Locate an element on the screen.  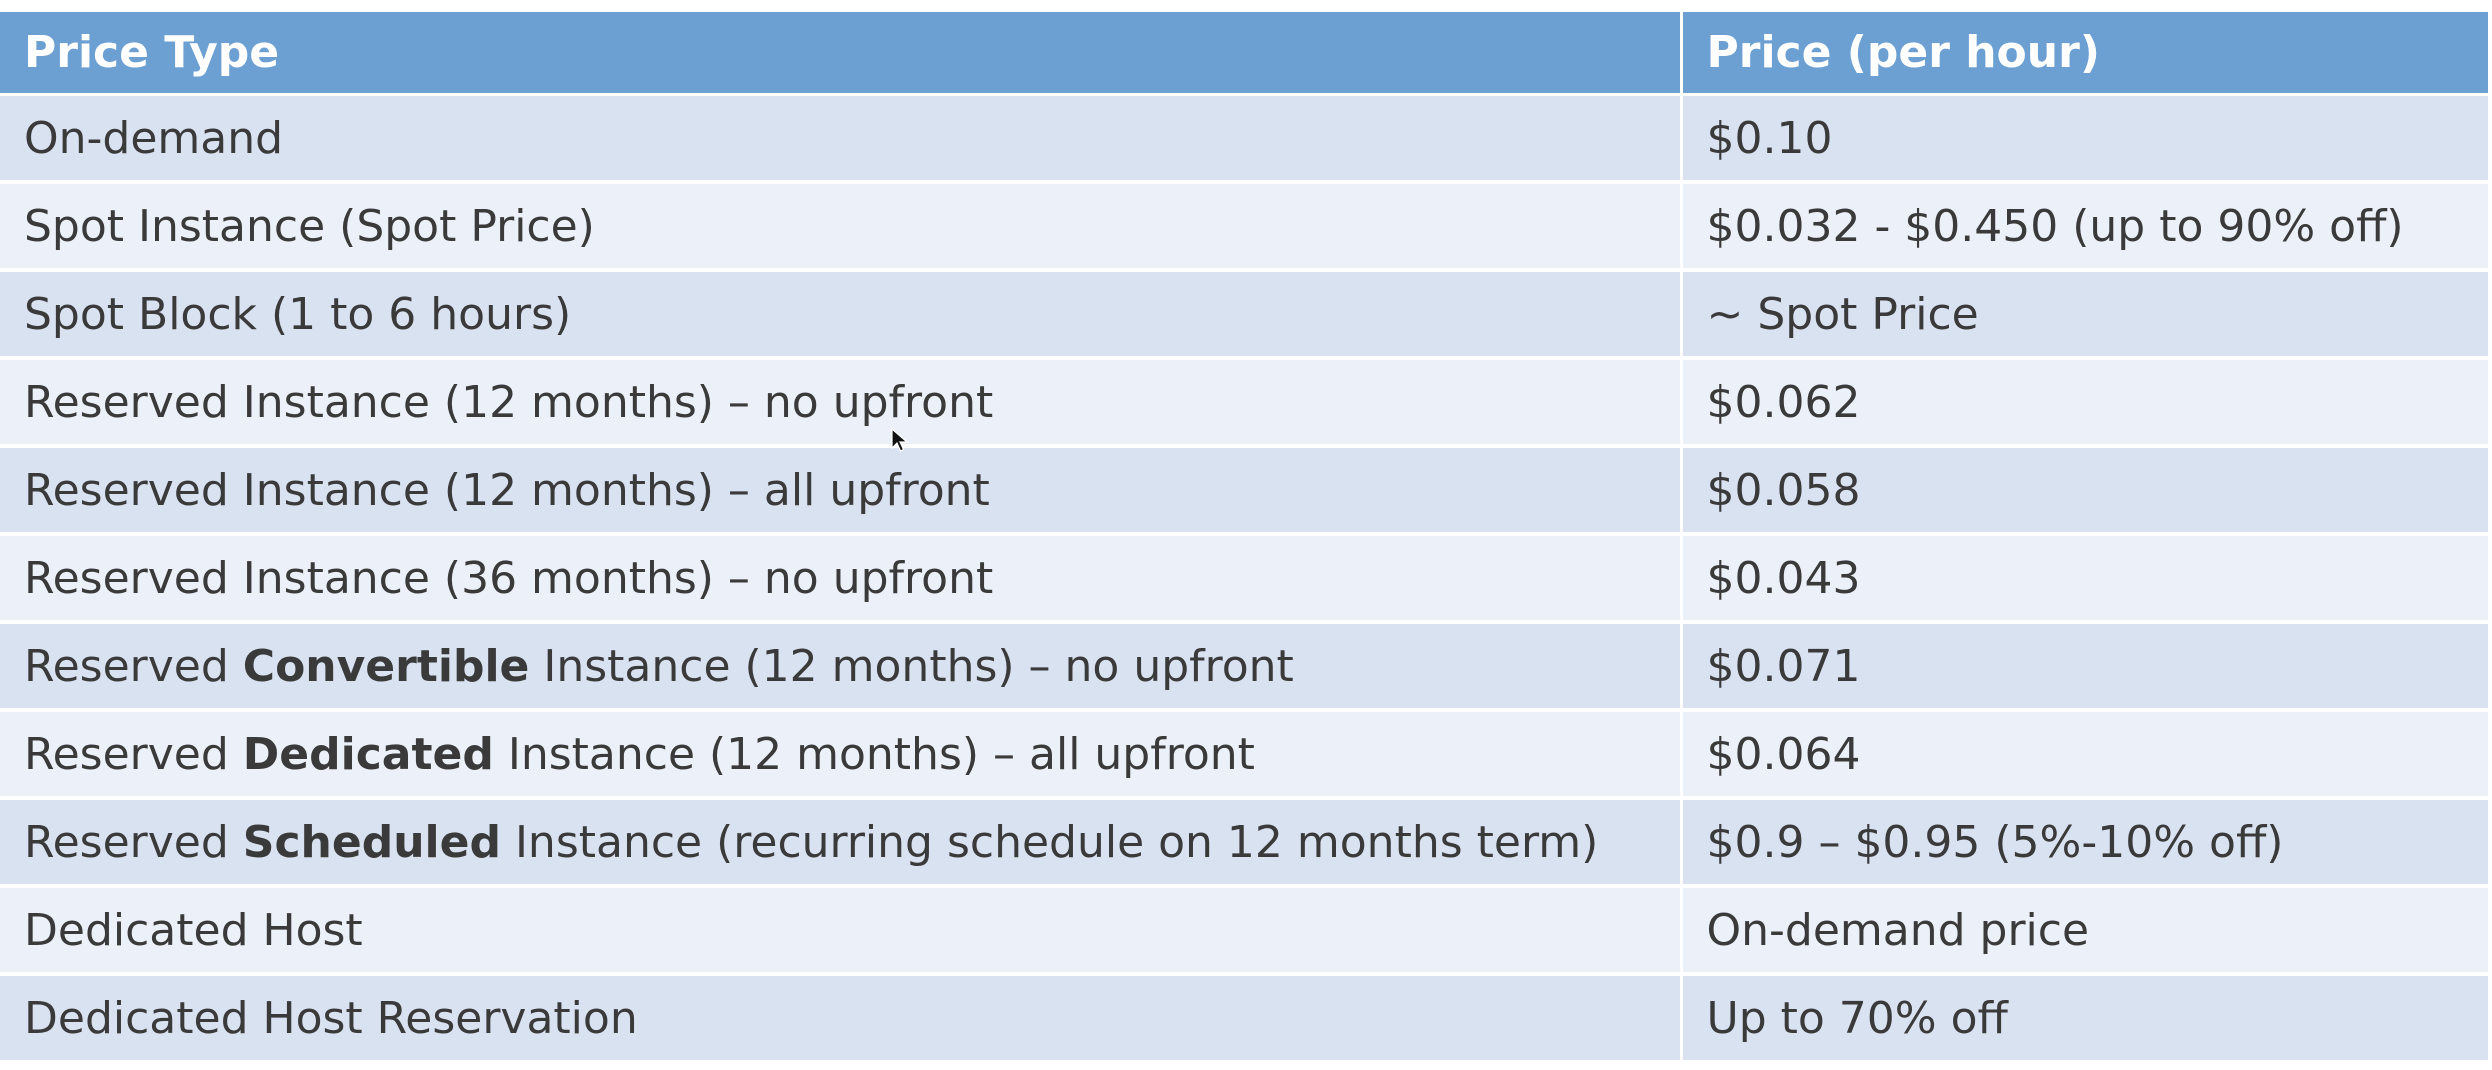
table-row: Spot Block (1 to 6 hours) ~ Spot Price is located at coordinates (1244, 315).